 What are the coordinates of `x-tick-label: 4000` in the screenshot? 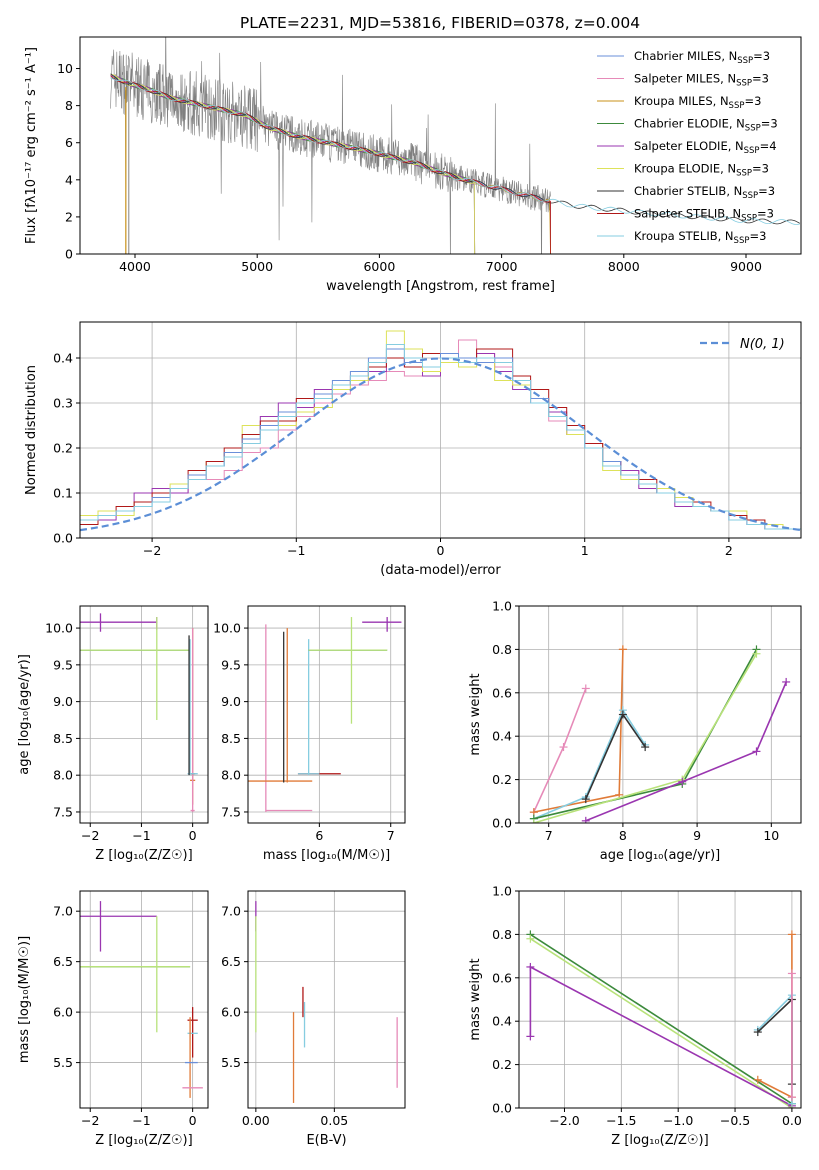 It's located at (135, 266).